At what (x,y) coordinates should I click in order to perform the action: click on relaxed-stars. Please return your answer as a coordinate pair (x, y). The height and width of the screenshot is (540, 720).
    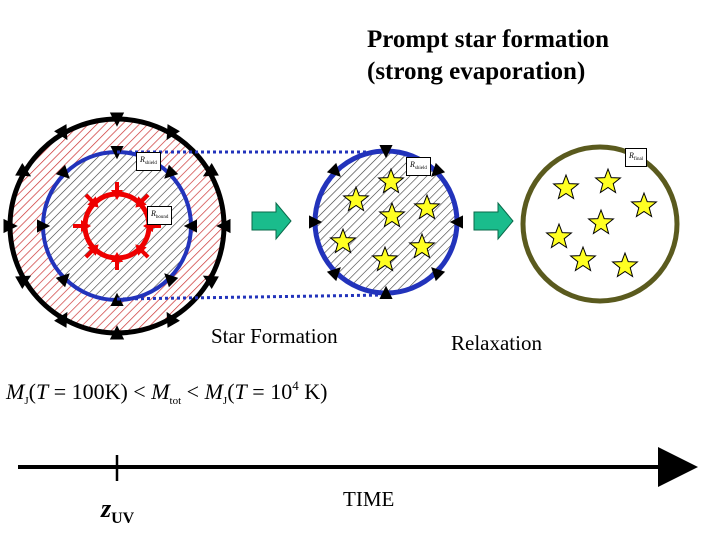
    Looking at the image, I should click on (601, 222).